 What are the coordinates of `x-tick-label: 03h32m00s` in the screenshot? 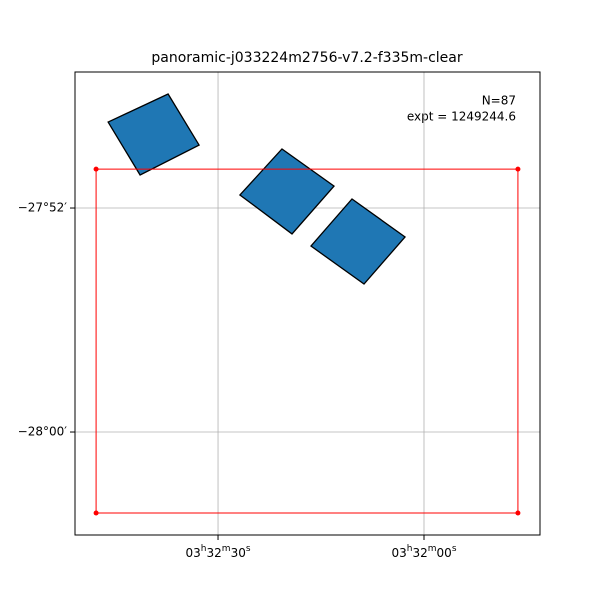 It's located at (423, 552).